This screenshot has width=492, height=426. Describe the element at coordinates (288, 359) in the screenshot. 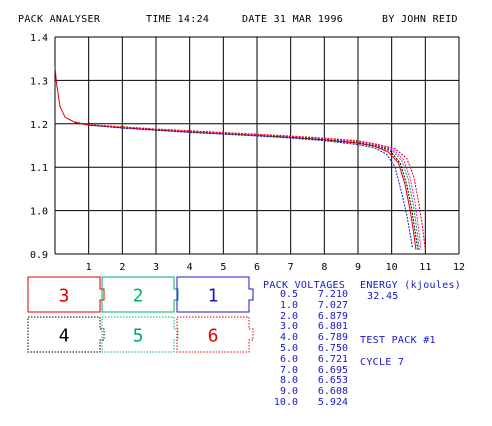

I see `pack-voltage-time: 6.0` at that location.